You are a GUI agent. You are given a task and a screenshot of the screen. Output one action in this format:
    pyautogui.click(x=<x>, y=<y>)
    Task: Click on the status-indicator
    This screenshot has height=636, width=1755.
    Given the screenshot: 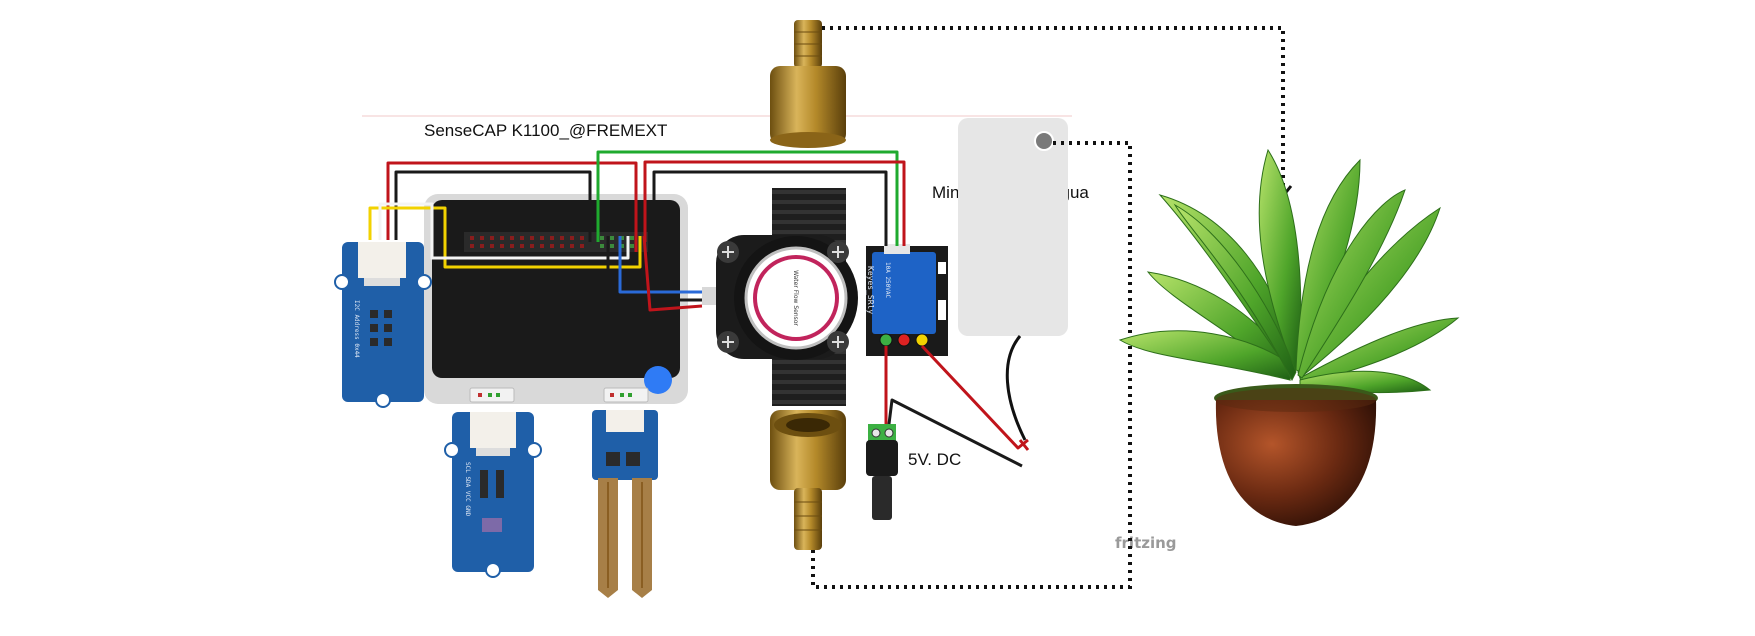 What is the action you would take?
    pyautogui.click(x=658, y=380)
    